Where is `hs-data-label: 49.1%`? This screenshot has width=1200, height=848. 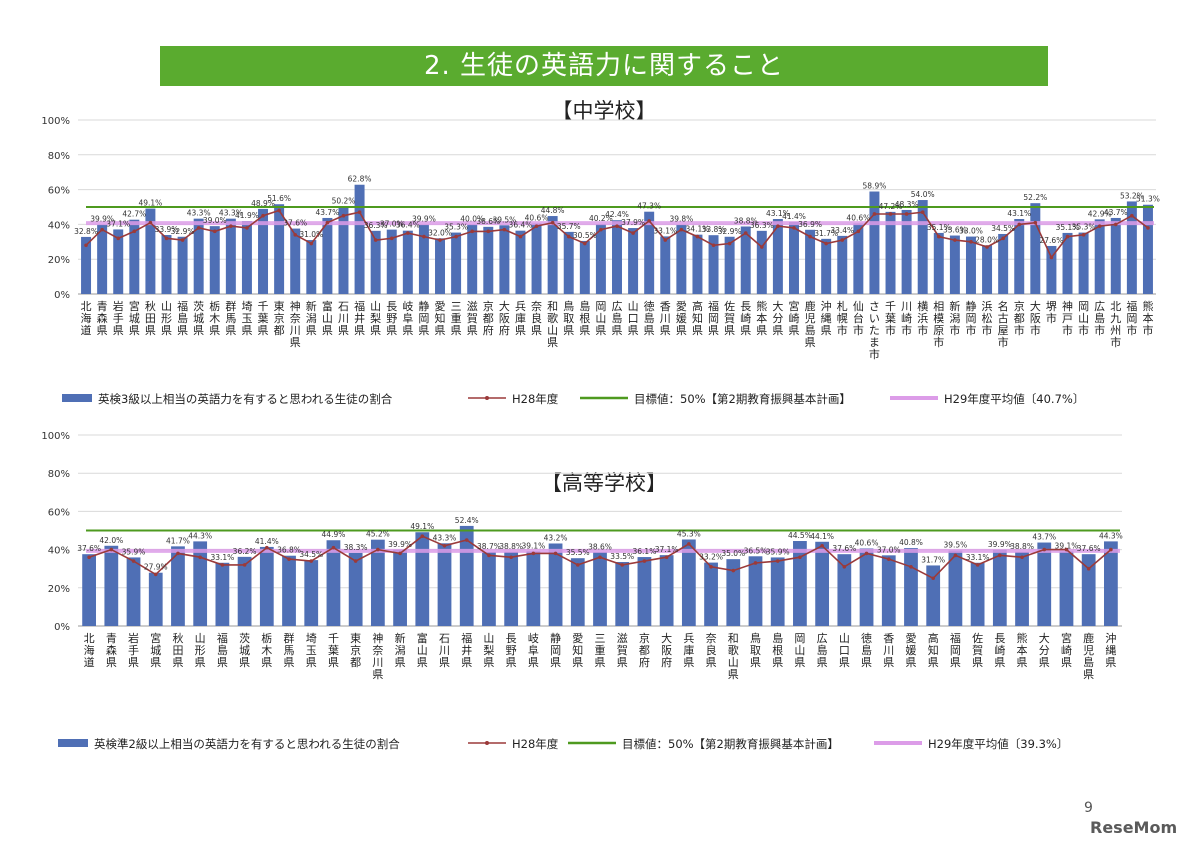 hs-data-label: 49.1% is located at coordinates (422, 526).